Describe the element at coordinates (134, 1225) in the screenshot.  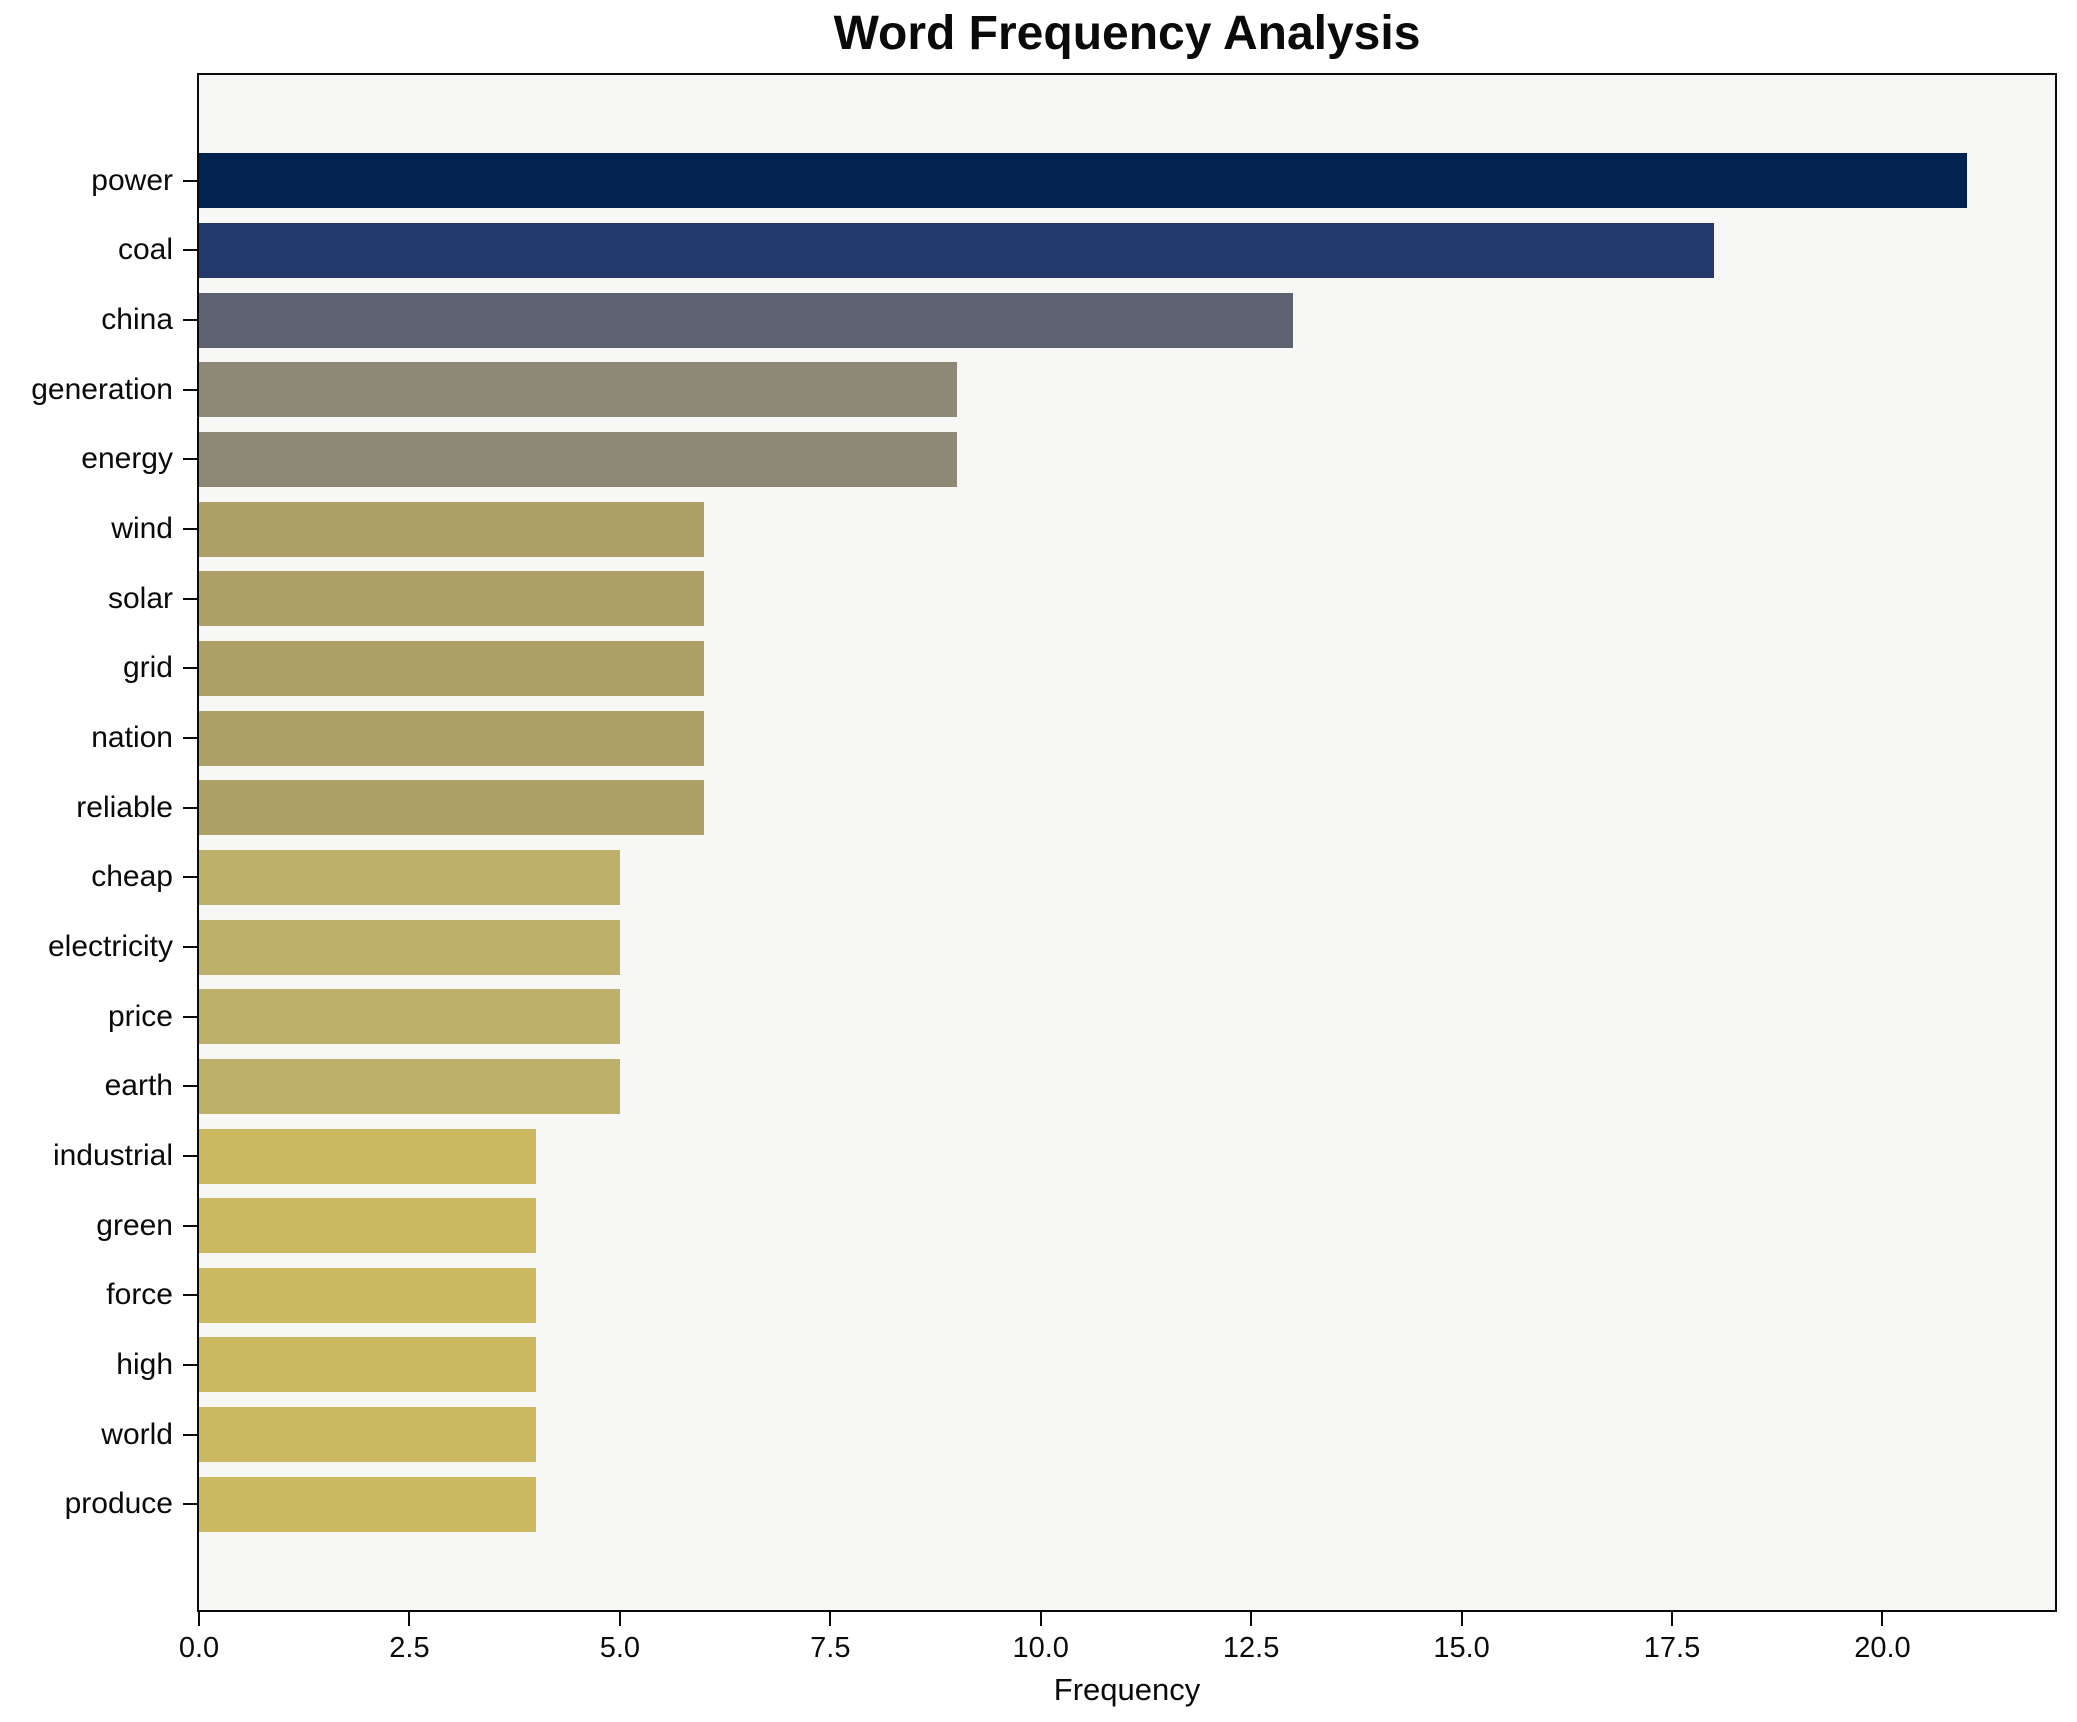
I see `y-axis-label: green` at that location.